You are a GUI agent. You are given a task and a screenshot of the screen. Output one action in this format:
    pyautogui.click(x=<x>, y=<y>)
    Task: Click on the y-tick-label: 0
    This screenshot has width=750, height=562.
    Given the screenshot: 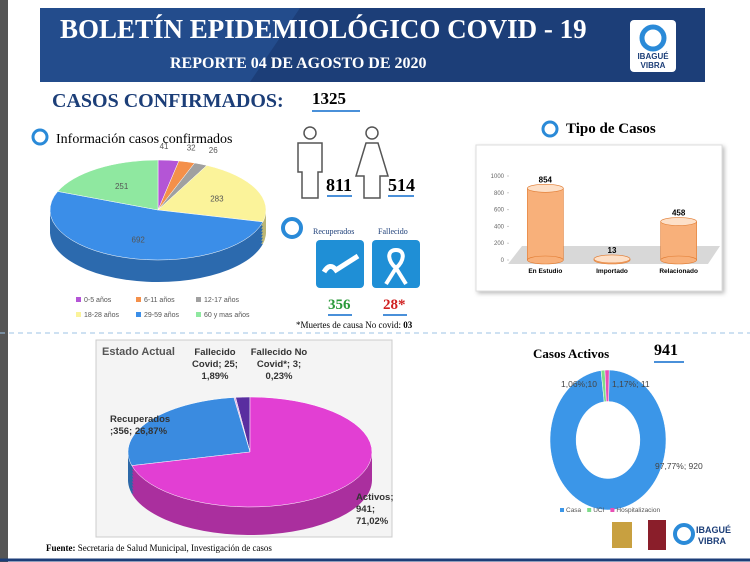 What is the action you would take?
    pyautogui.click(x=503, y=261)
    